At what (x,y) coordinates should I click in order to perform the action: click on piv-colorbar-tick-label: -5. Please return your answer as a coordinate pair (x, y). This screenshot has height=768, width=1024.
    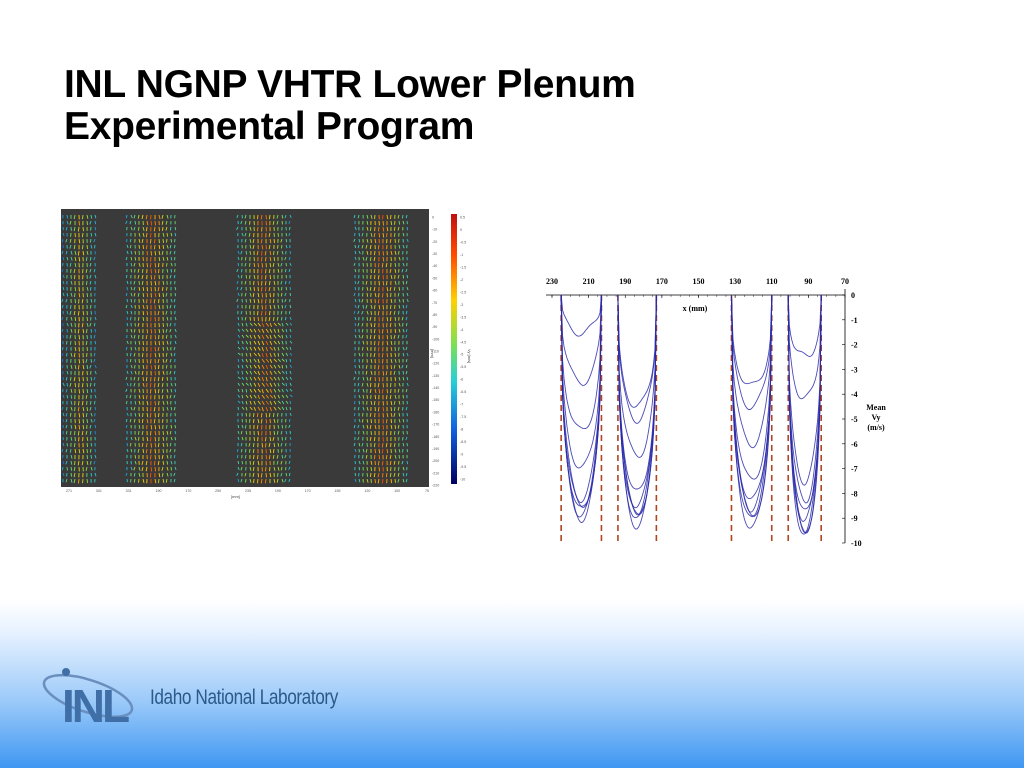
    Looking at the image, I should click on (461, 355).